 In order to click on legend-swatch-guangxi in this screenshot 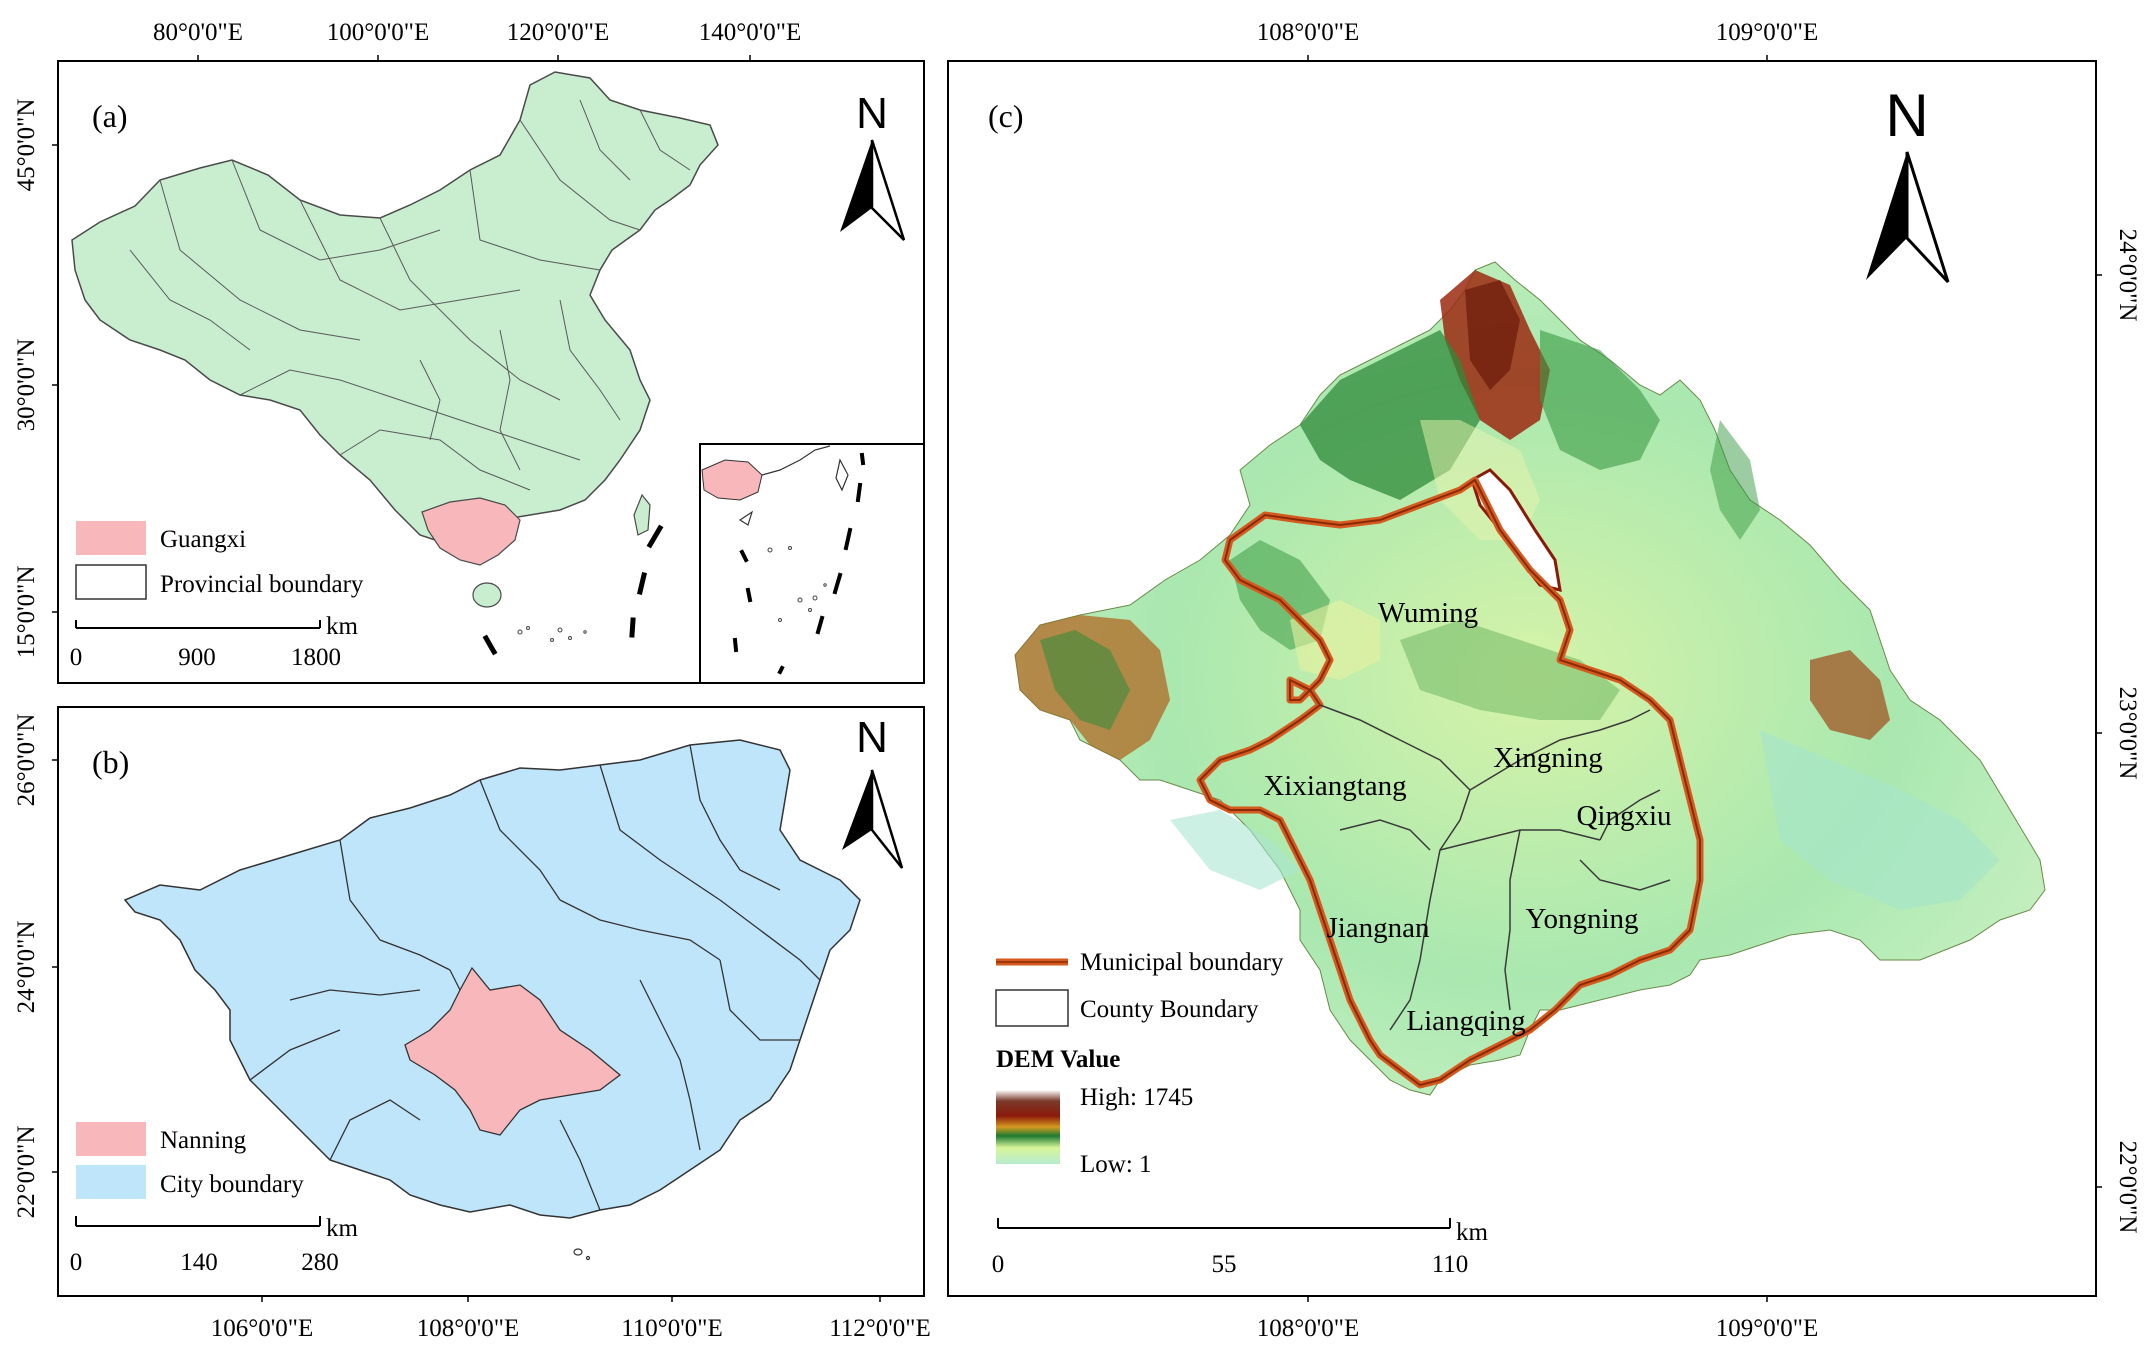, I will do `click(111, 538)`.